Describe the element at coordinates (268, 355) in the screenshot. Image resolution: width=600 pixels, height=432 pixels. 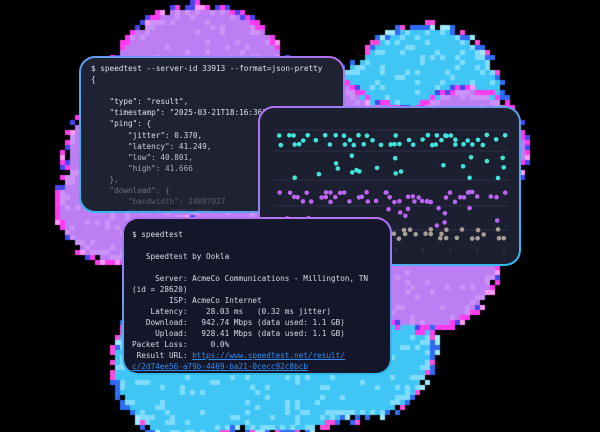
I see `result-url-link: https://www.speedtest.net/result/` at that location.